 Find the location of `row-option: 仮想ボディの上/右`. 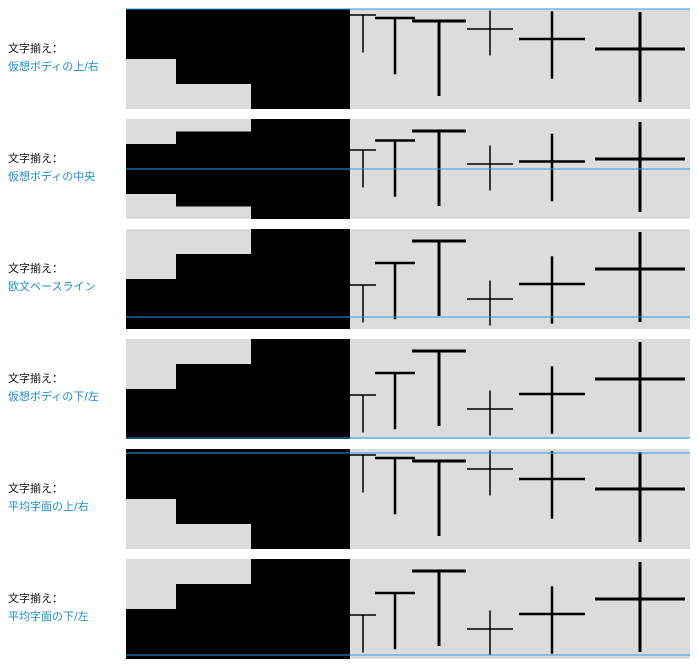

row-option: 仮想ボディの上/右 is located at coordinates (53, 66).